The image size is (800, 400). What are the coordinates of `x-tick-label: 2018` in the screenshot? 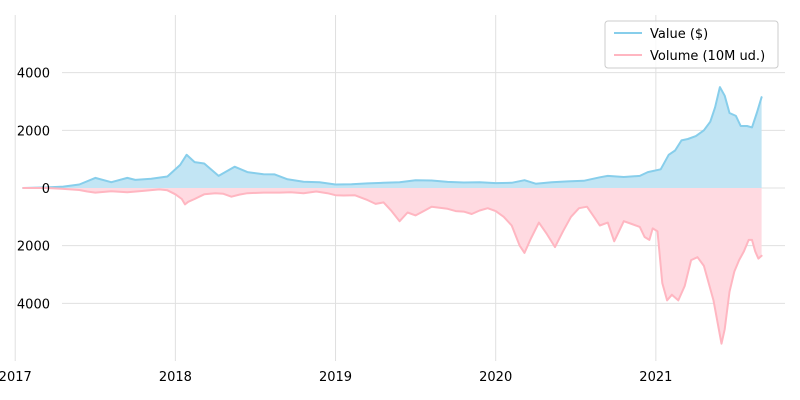 It's located at (175, 377).